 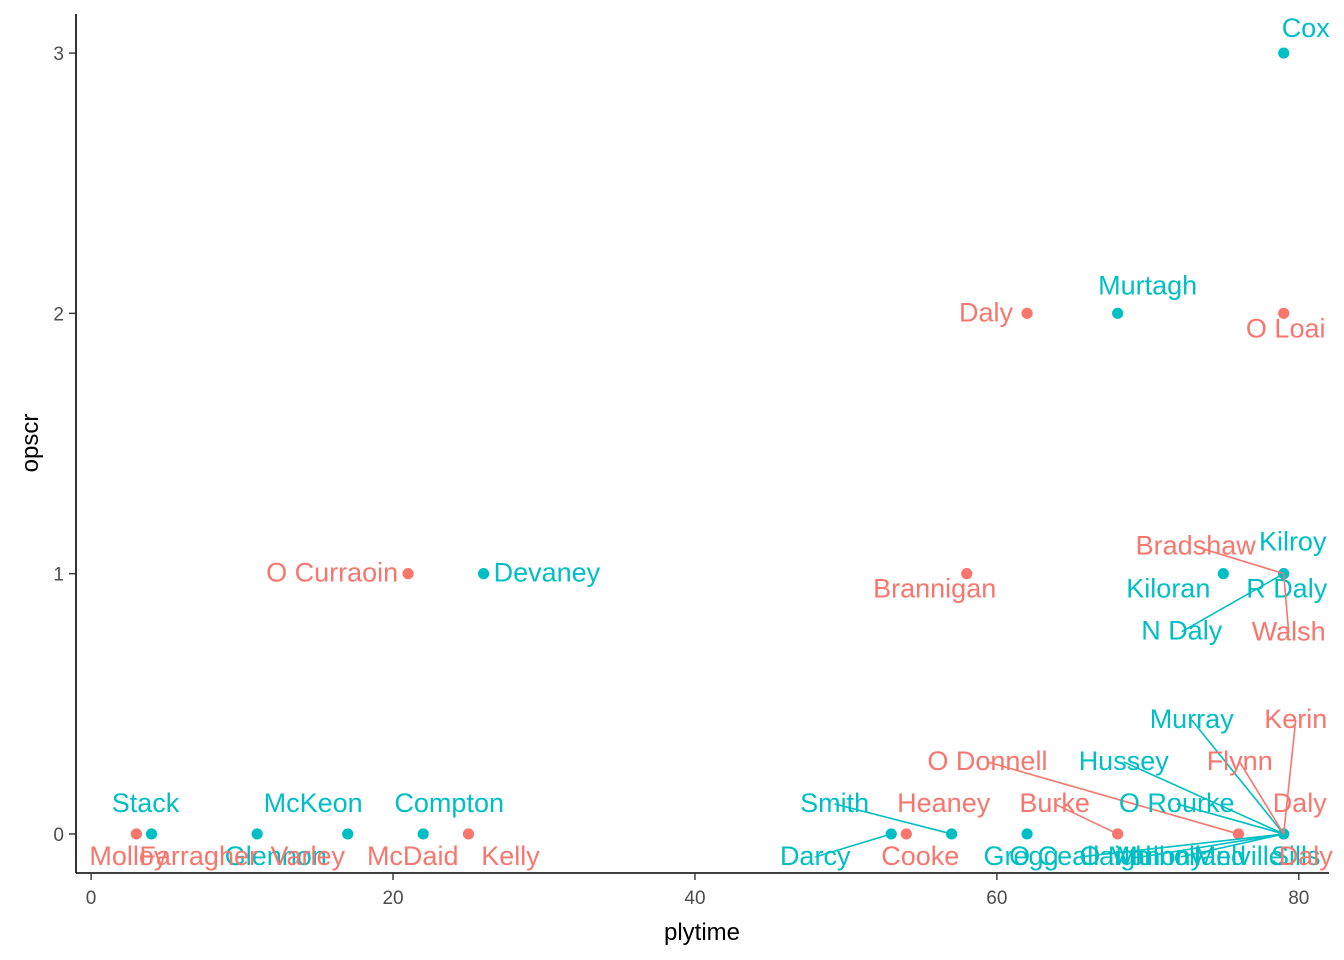 What do you see at coordinates (128, 856) in the screenshot?
I see `point-label: Molloy` at bounding box center [128, 856].